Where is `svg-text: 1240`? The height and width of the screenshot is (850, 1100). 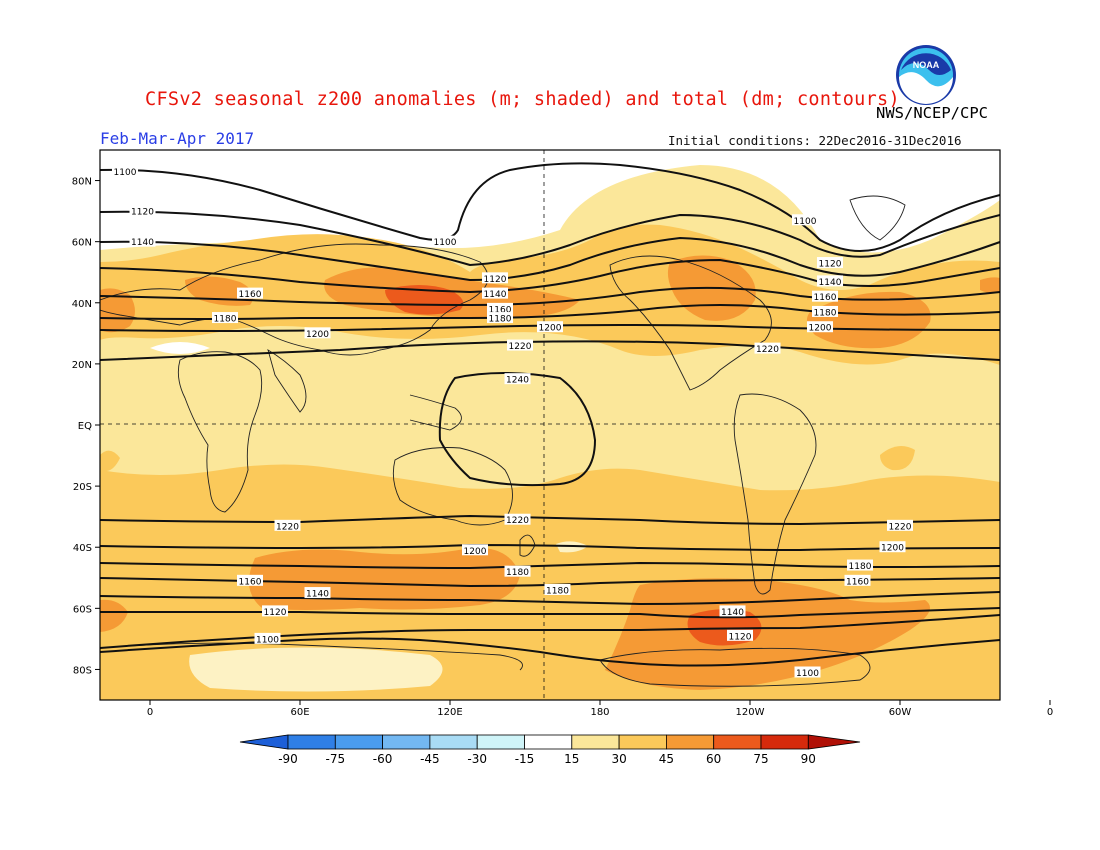 svg-text: 1240 is located at coordinates (517, 381).